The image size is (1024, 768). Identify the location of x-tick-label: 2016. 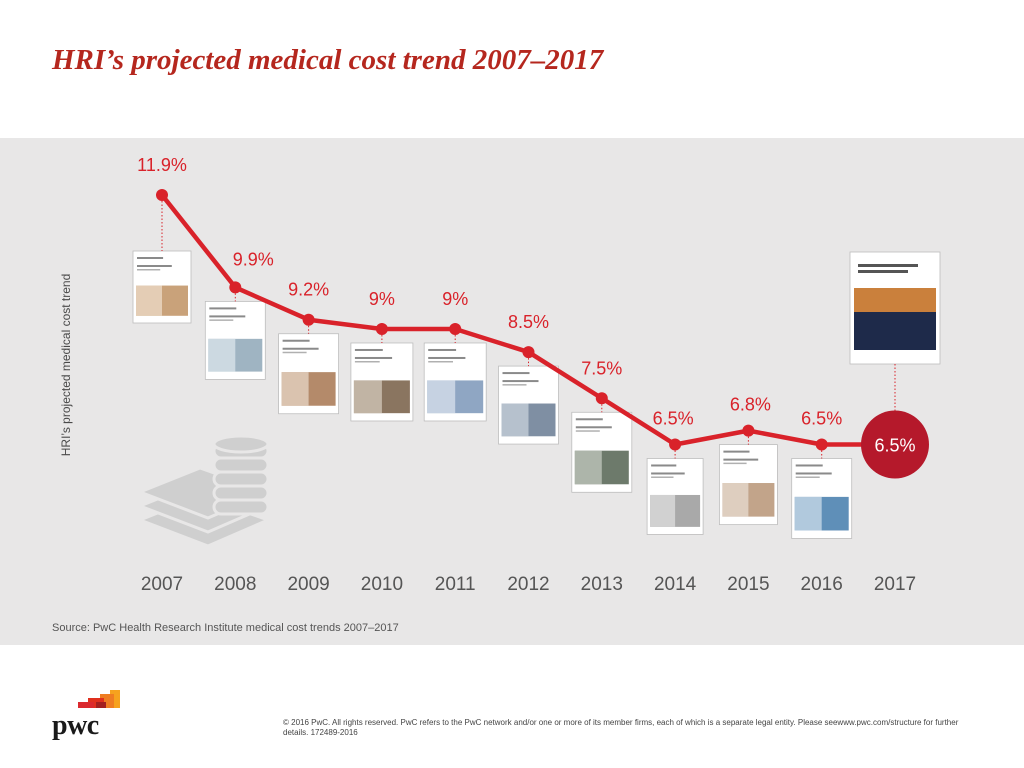
(822, 584).